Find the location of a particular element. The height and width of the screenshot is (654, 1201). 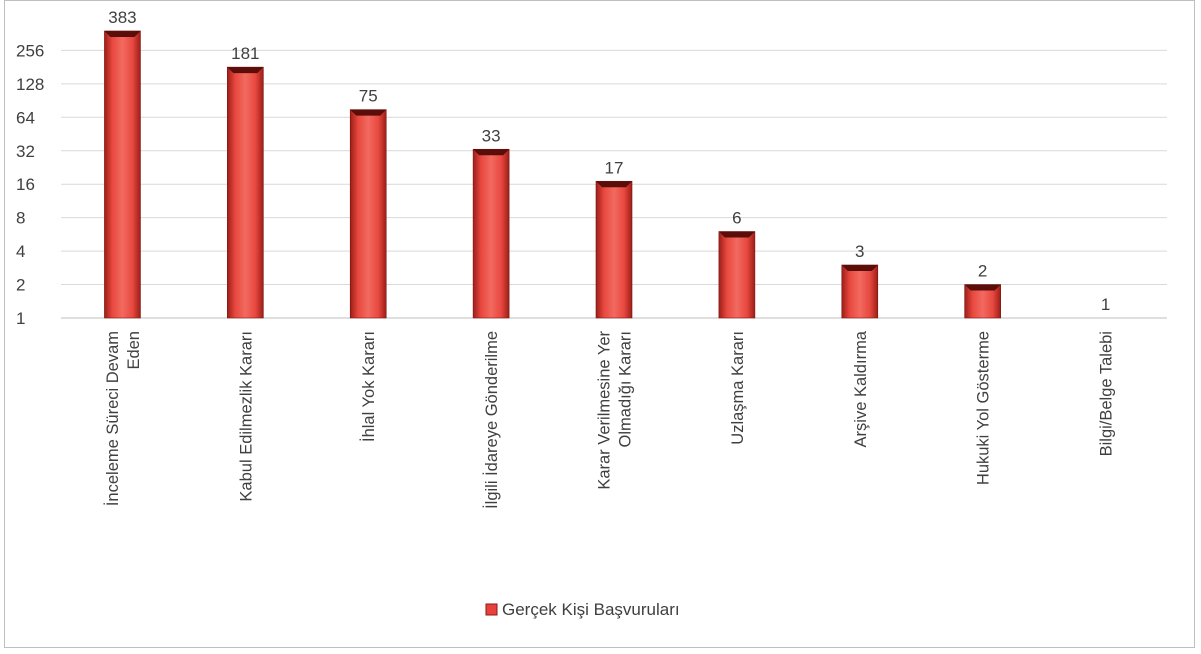

y-tick-label: 1 is located at coordinates (20, 318).